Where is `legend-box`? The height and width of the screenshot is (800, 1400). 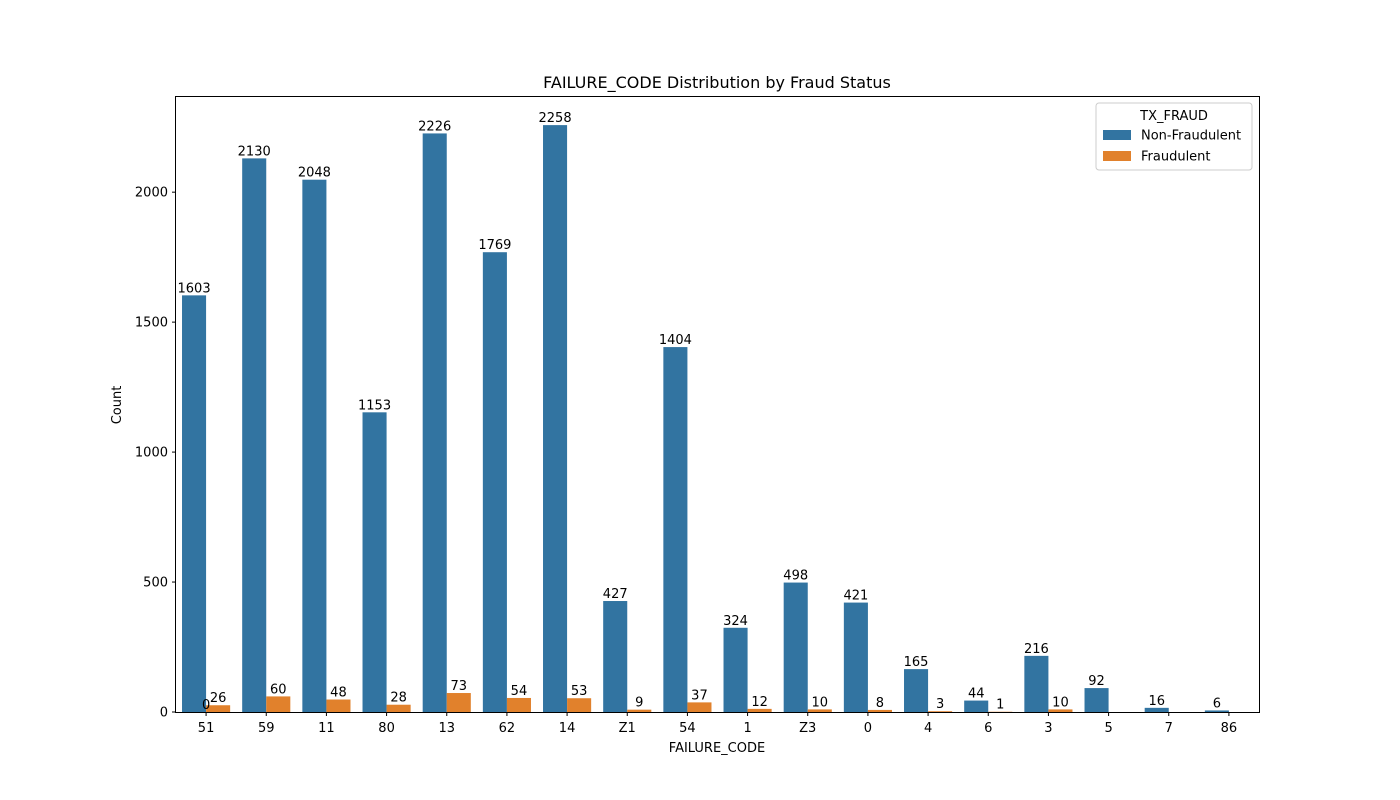 legend-box is located at coordinates (1174, 136).